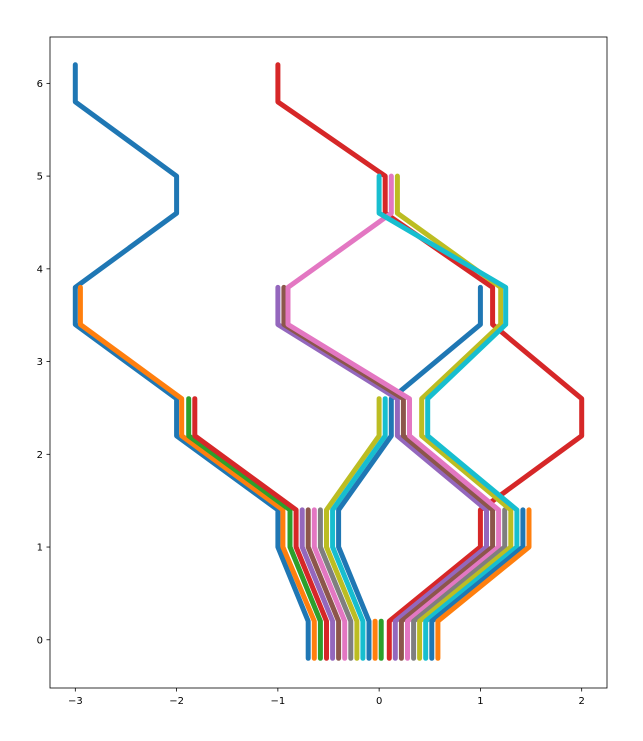 This screenshot has height=741, width=643. I want to click on x-tick-label: 0, so click(379, 701).